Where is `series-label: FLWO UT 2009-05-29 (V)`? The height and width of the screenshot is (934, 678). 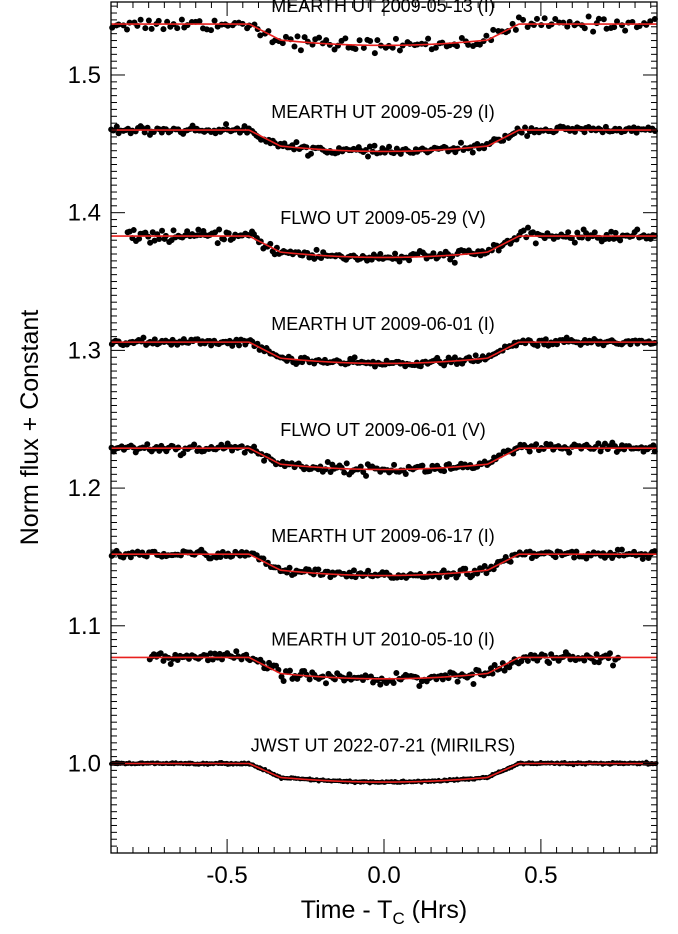 series-label: FLWO UT 2009-05-29 (V) is located at coordinates (382, 218).